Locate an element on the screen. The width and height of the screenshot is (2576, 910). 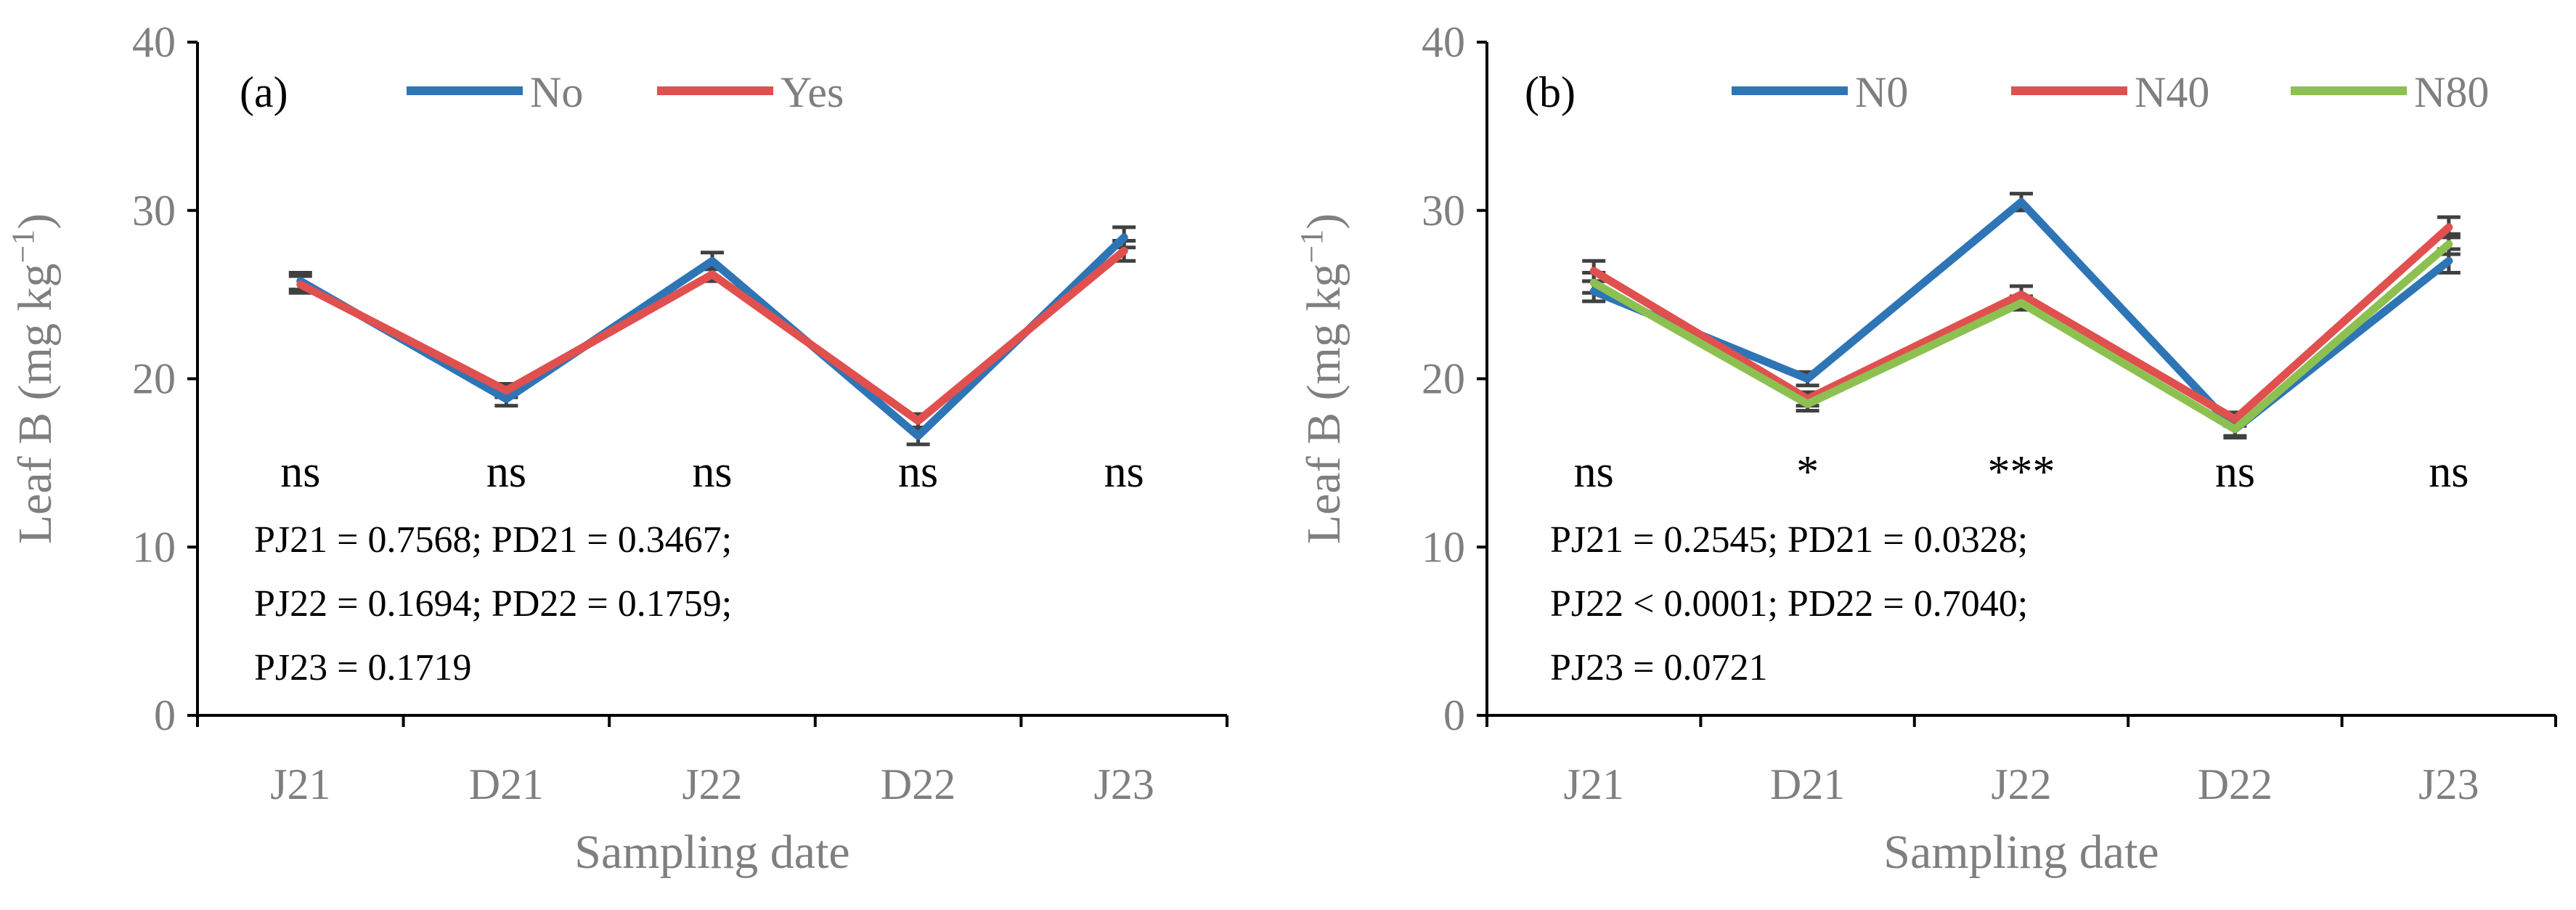
stats-line: PJ22 < 0.0001; PD22 = 0.7040; is located at coordinates (1789, 604).